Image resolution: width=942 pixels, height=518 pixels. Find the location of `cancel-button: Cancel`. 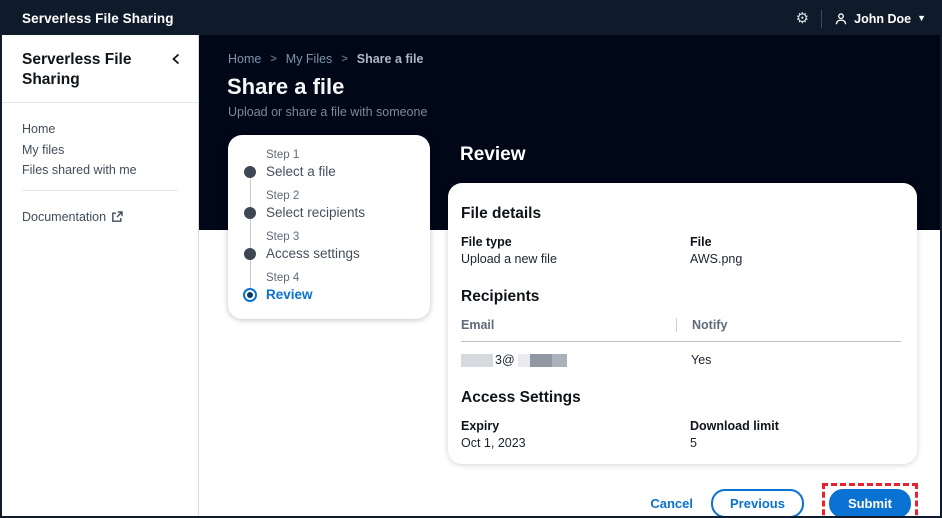

cancel-button: Cancel is located at coordinates (672, 503).